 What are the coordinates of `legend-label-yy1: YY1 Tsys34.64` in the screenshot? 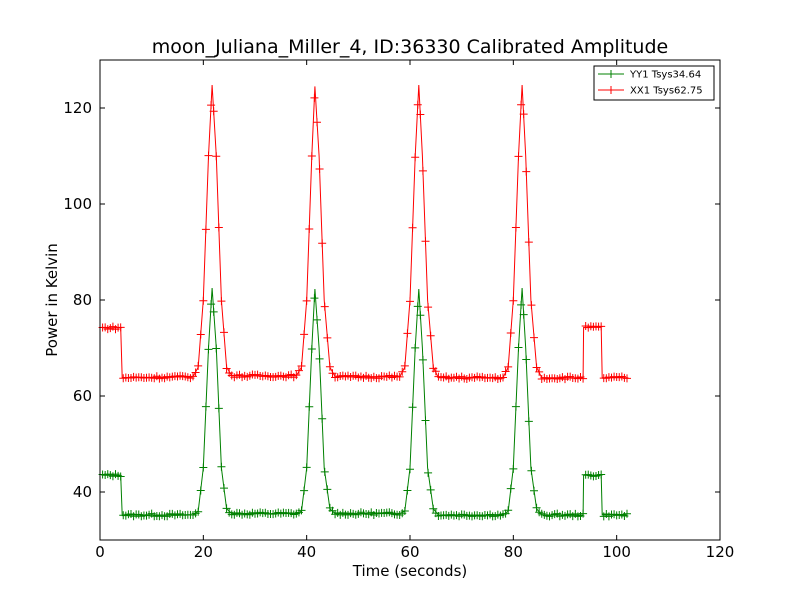 It's located at (665, 75).